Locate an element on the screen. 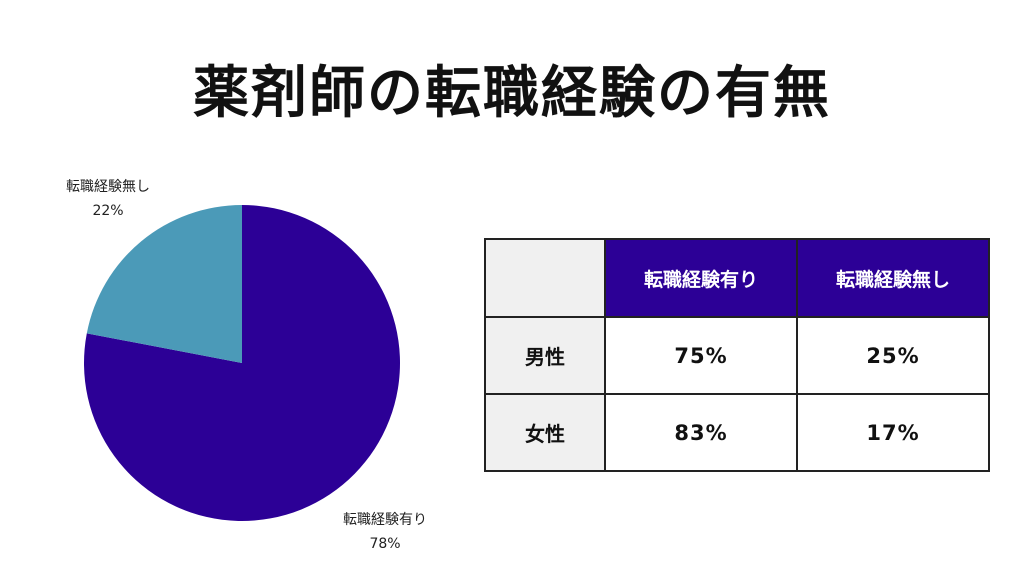 The width and height of the screenshot is (1024, 576). column-header-with-experience: 転職経験有り is located at coordinates (701, 278).